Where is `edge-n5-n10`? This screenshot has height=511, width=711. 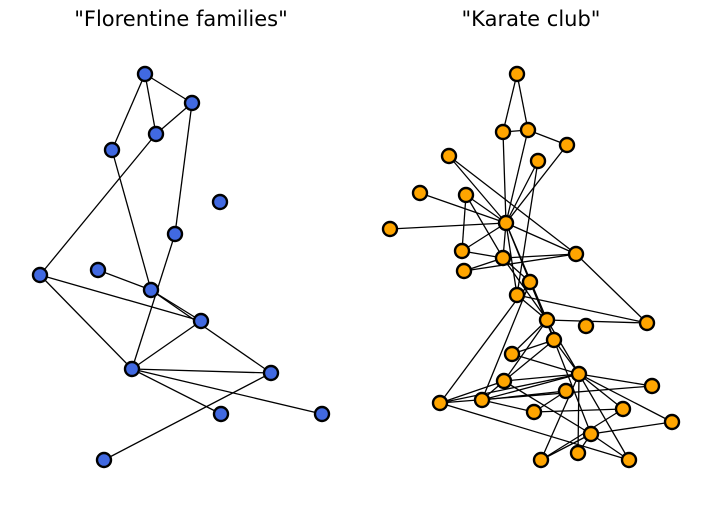
edge-n5-n10 is located at coordinates (153, 301).